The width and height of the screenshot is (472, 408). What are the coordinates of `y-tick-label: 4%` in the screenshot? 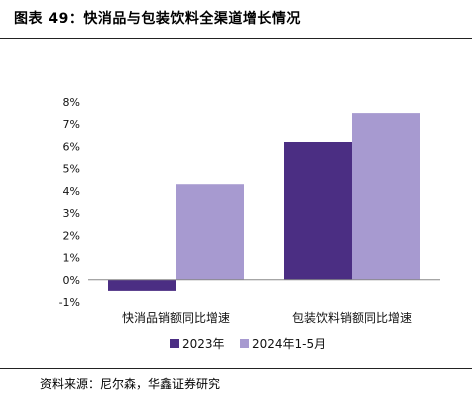 It's located at (71, 191).